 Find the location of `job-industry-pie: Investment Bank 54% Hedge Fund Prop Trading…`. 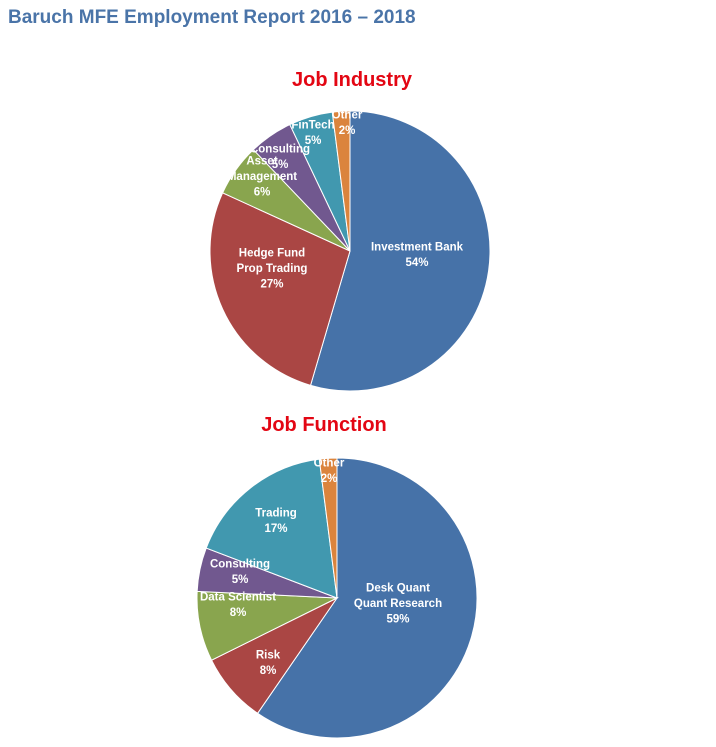

job-industry-pie: Investment Bank 54% Hedge Fund Prop Trading… is located at coordinates (350, 250).